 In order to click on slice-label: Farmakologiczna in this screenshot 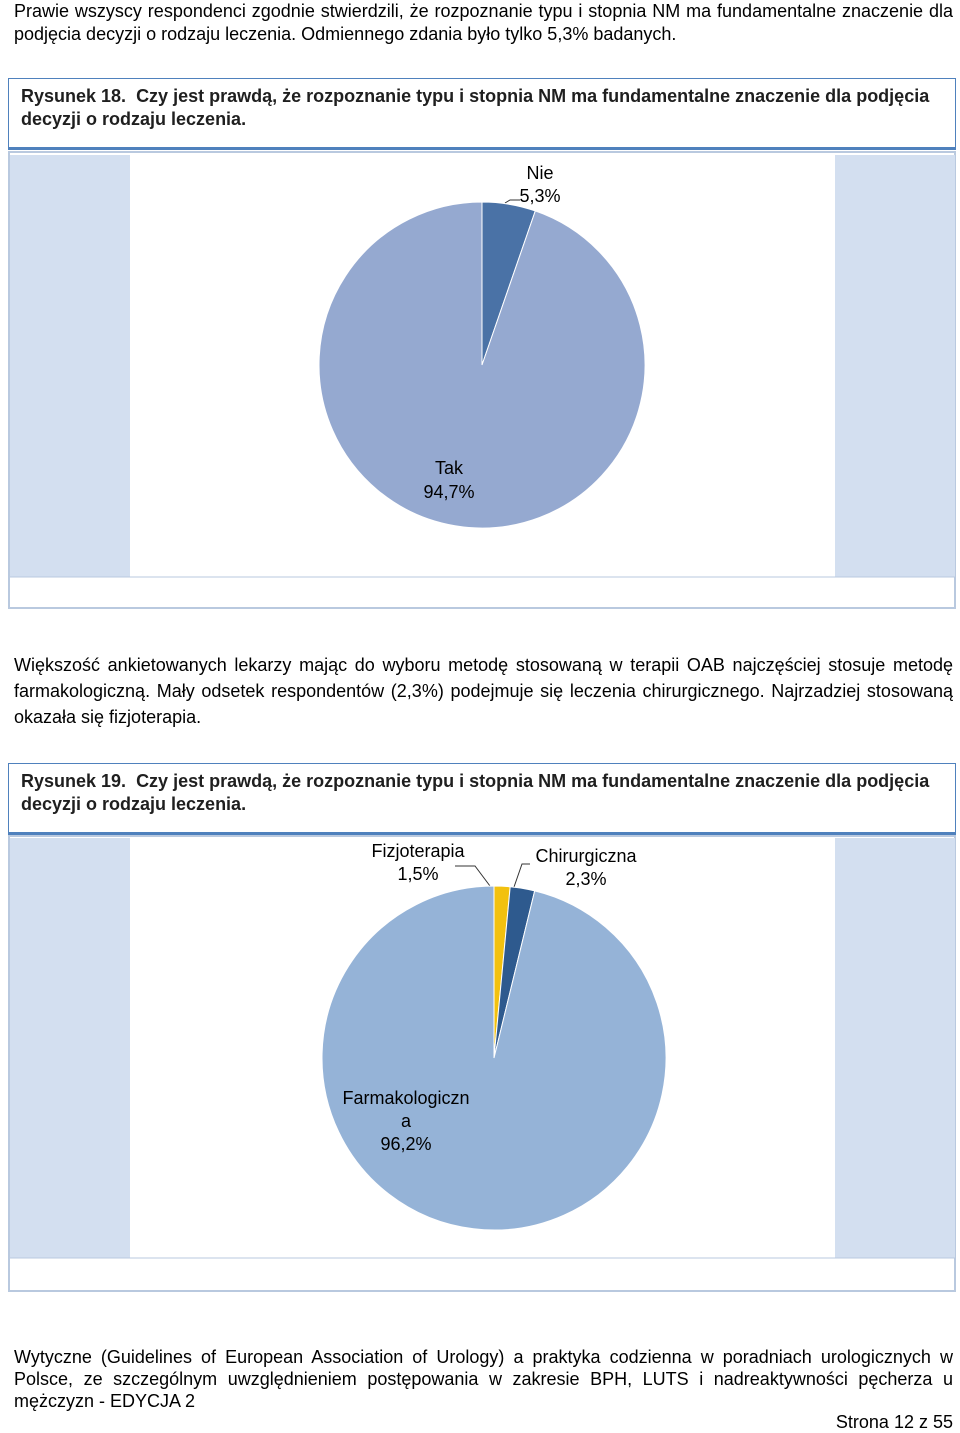, I will do `click(406, 1109)`.